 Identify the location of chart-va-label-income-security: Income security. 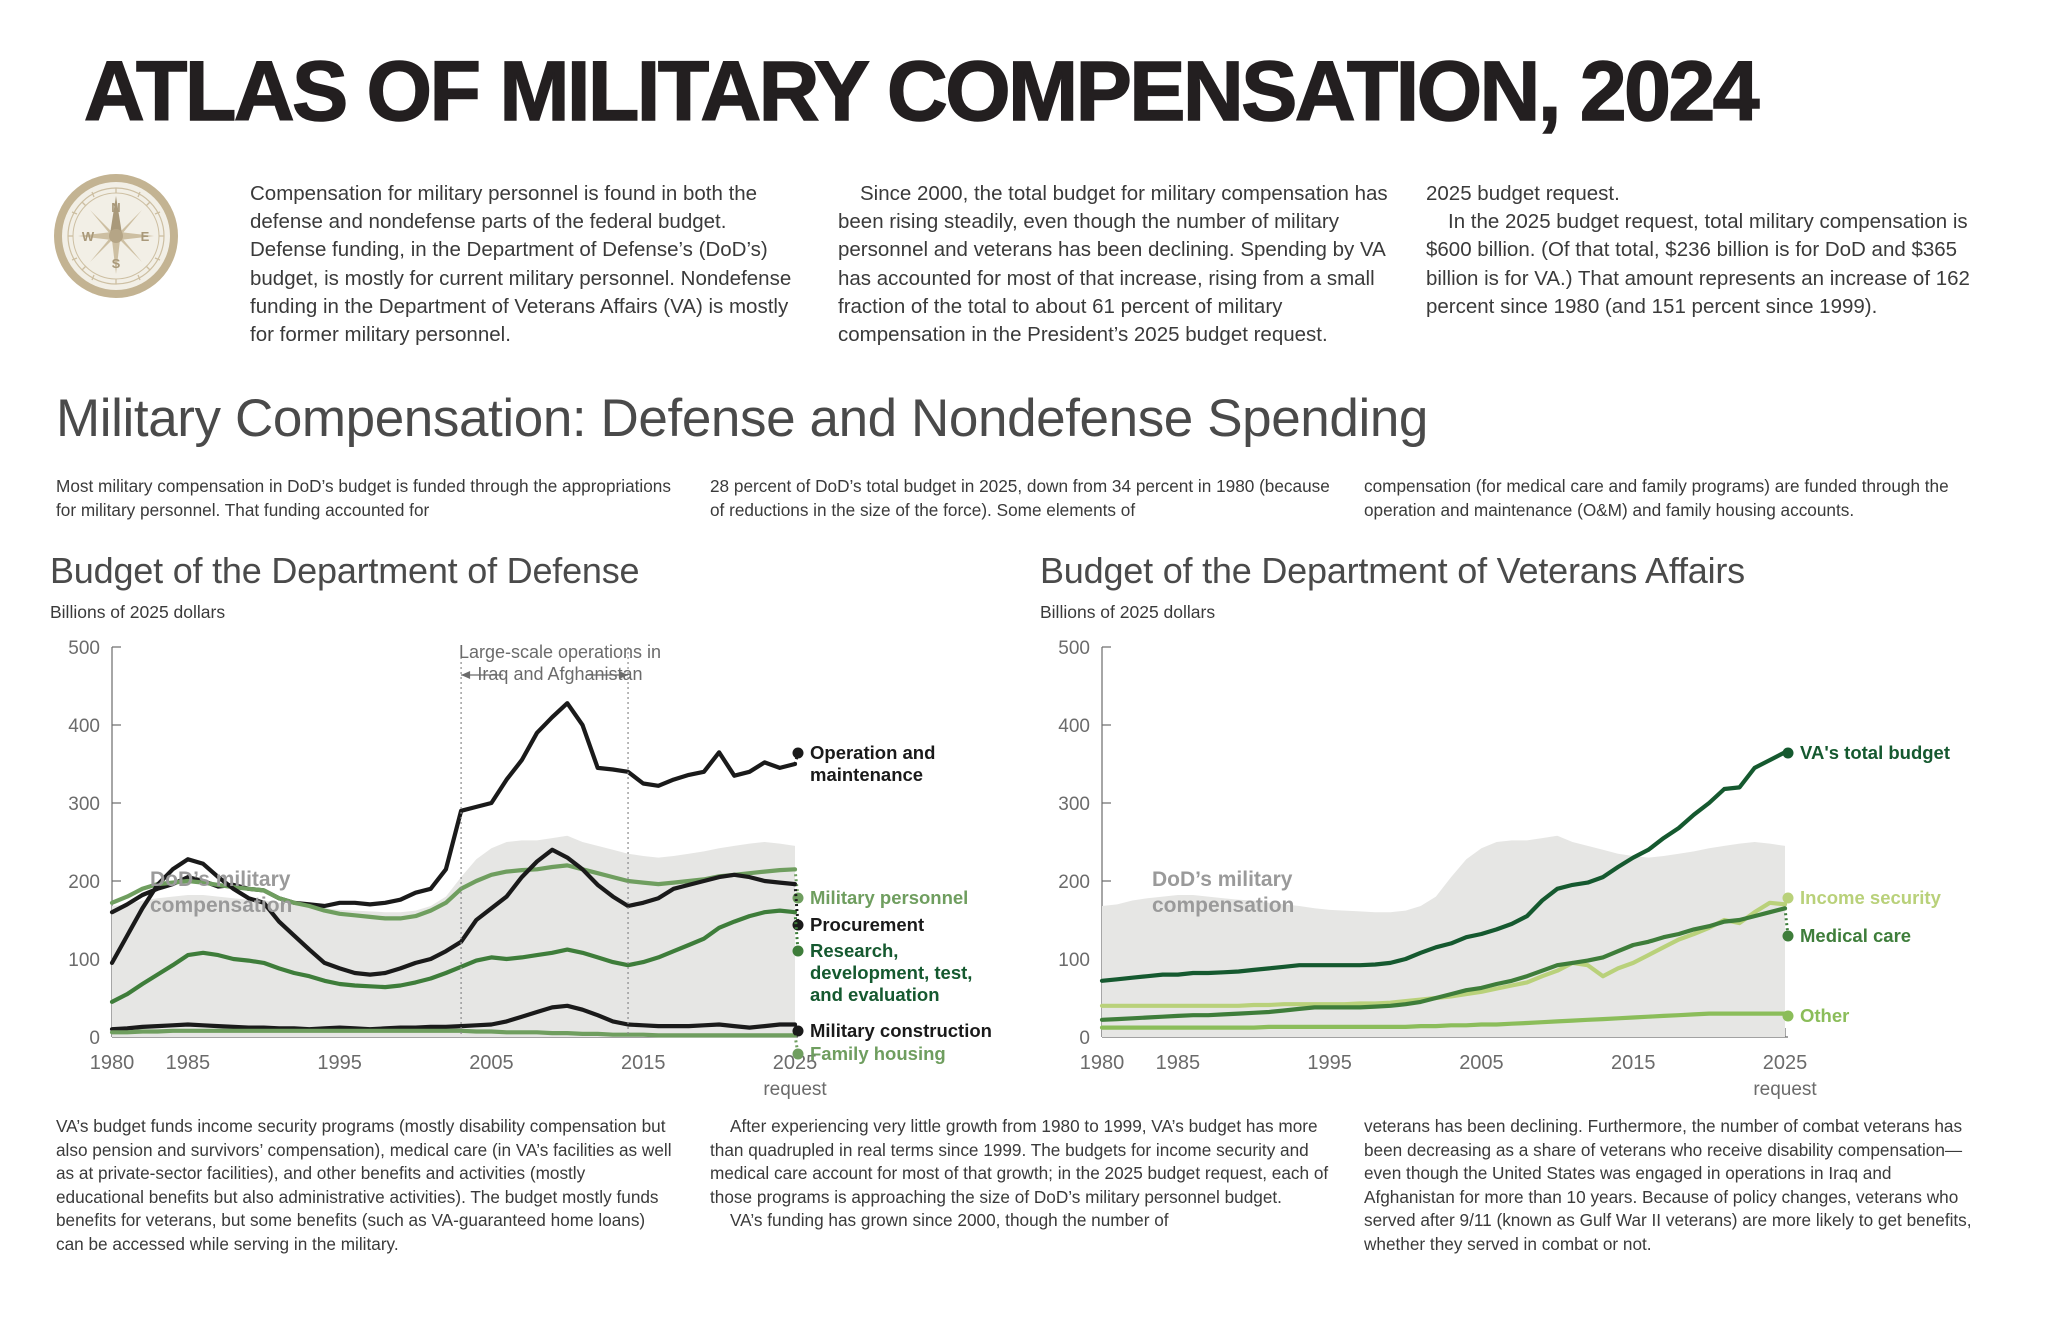
(1870, 897).